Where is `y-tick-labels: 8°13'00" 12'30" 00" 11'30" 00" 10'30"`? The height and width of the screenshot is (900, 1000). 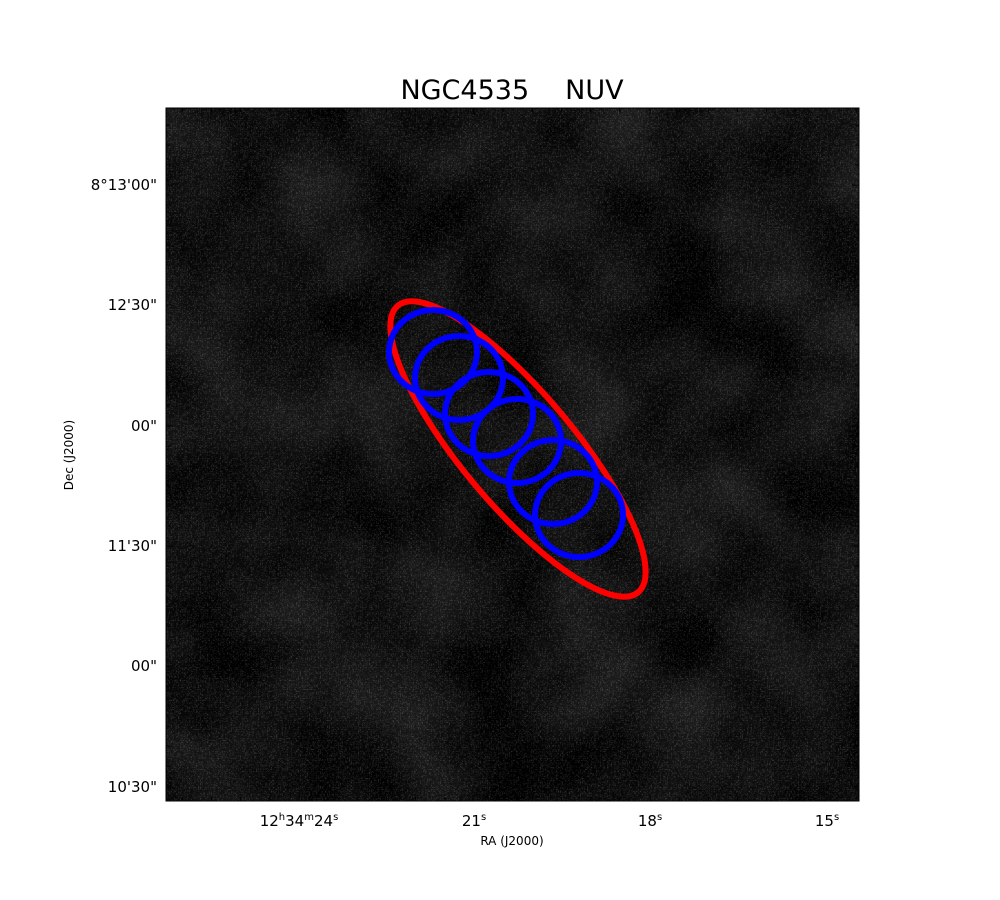 y-tick-labels: 8°13'00" 12'30" 00" 11'30" 00" 10'30" is located at coordinates (124, 486).